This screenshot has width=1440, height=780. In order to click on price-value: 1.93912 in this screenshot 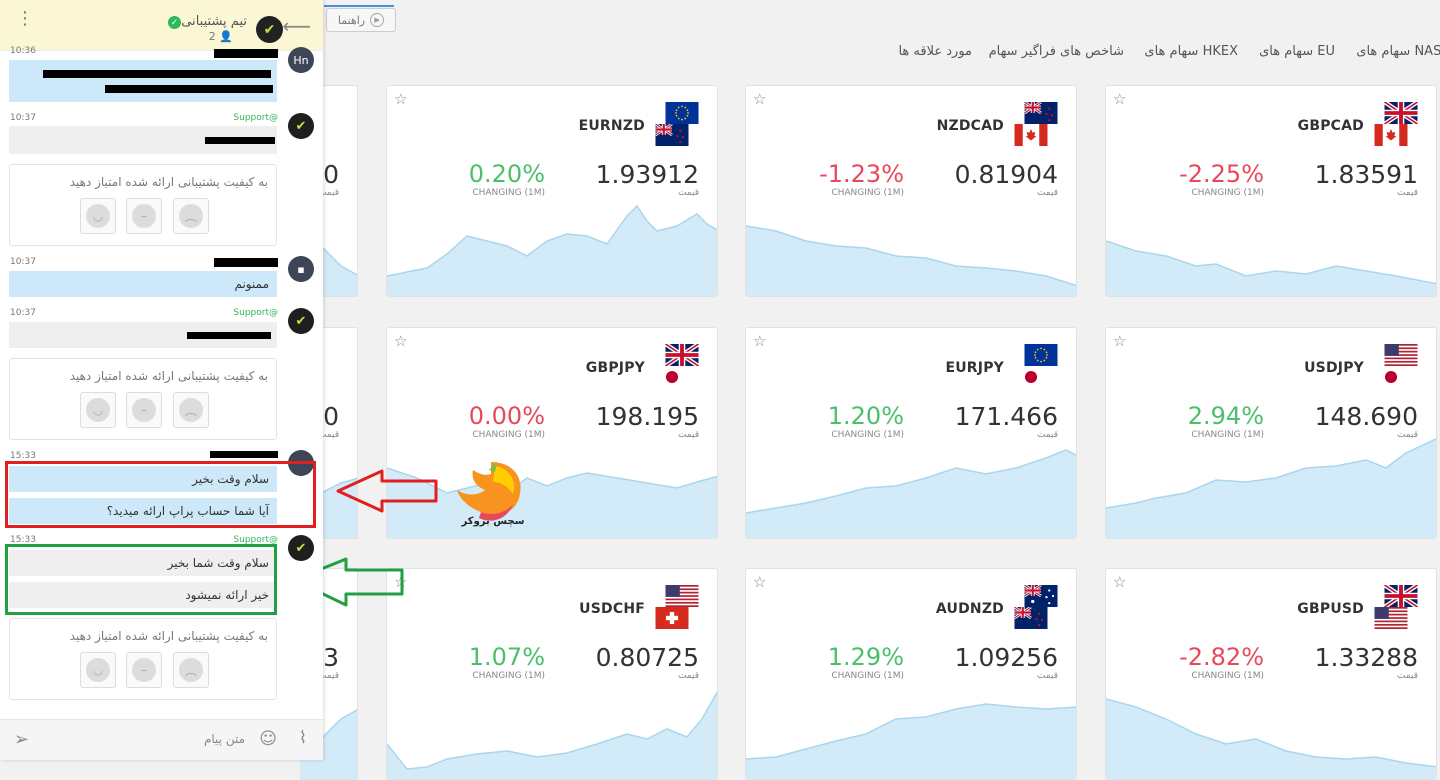, I will do `click(647, 174)`.